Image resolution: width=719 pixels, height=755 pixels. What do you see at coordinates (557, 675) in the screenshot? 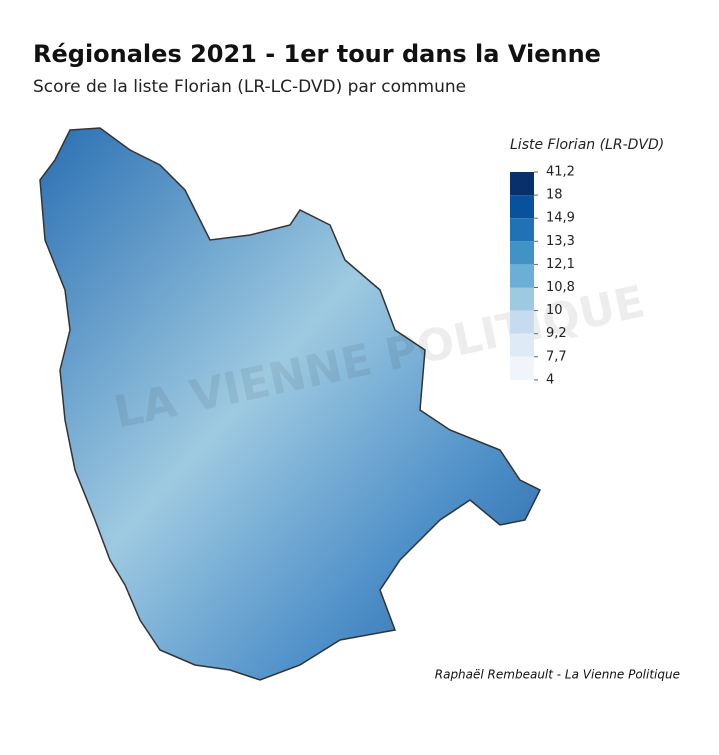
I see `credit: Raphaël Rembeault - La Vienne Politique` at bounding box center [557, 675].